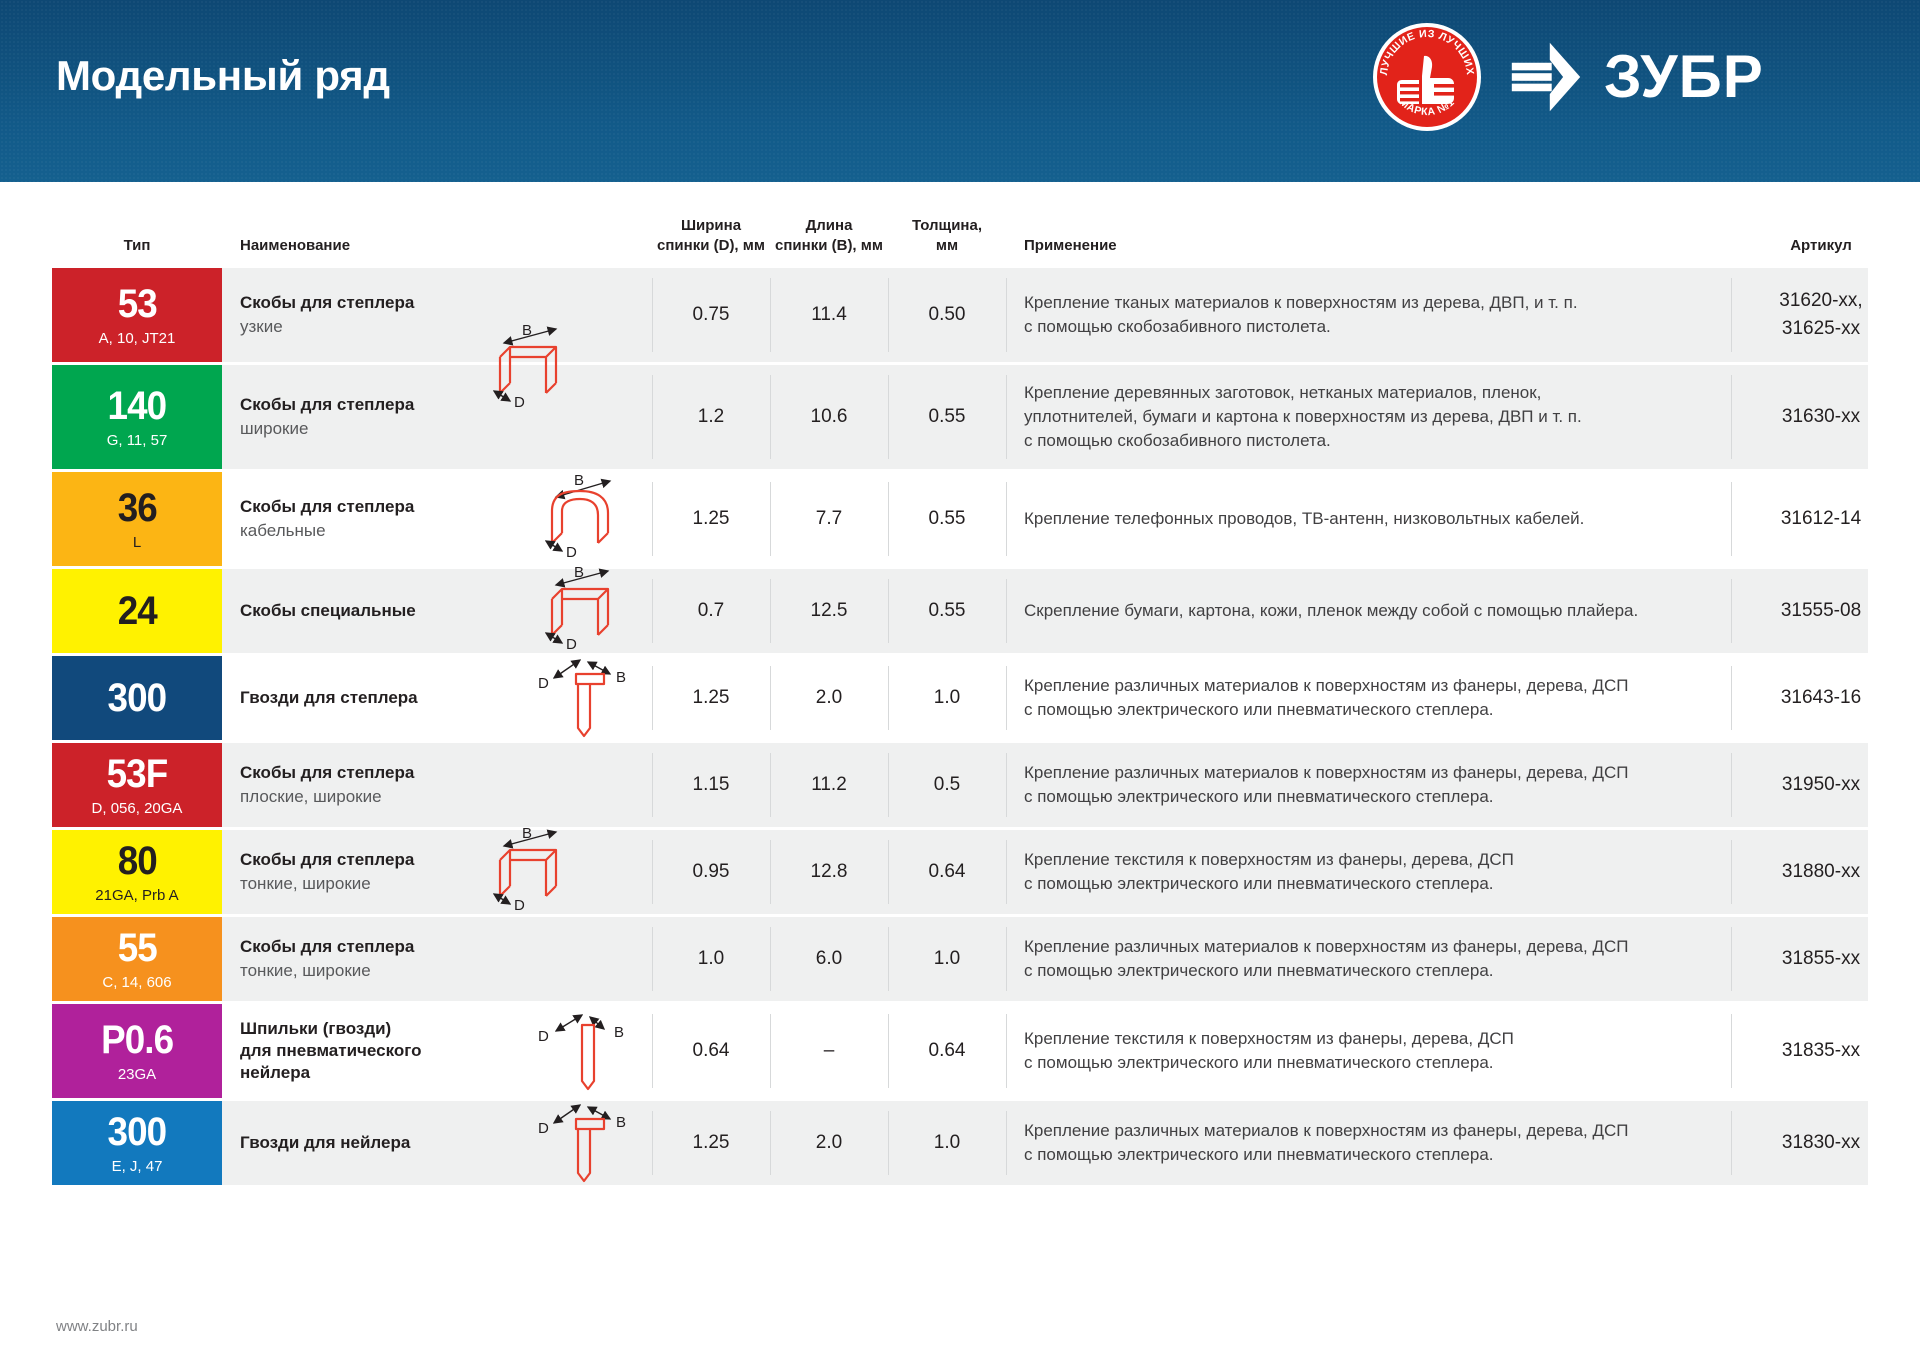 This screenshot has height=1357, width=1920. I want to click on product-name: Скобы специальные, so click(328, 611).